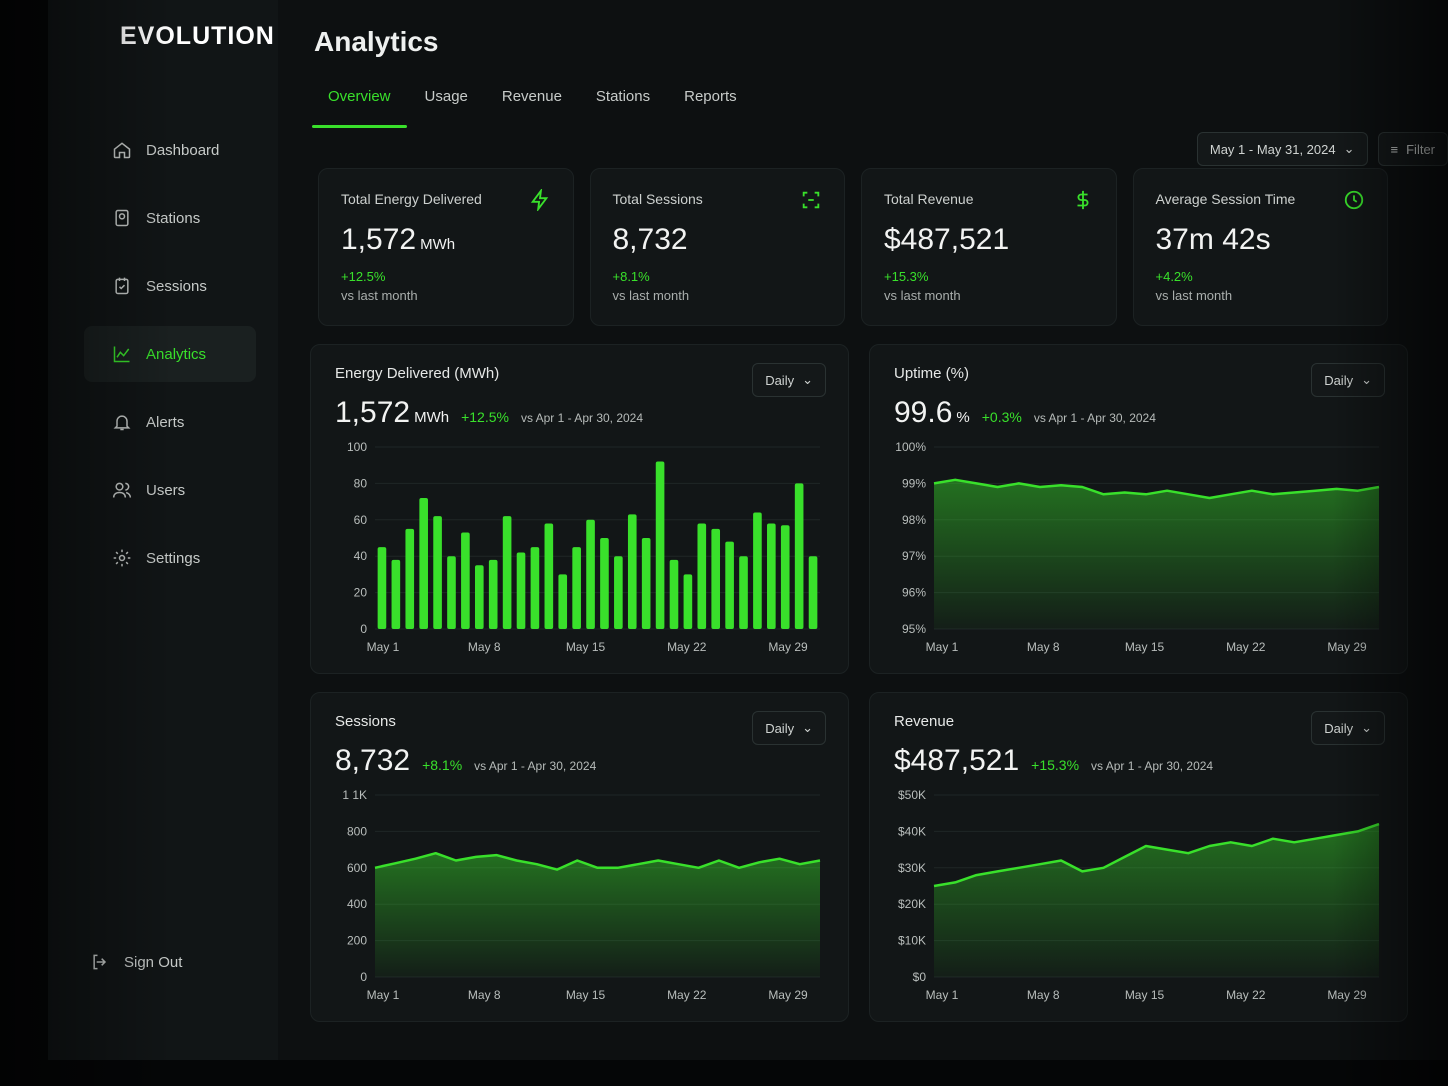 The image size is (1448, 1086). Describe the element at coordinates (417, 373) in the screenshot. I see `panel-title: Energy Delivered (MWh)` at that location.